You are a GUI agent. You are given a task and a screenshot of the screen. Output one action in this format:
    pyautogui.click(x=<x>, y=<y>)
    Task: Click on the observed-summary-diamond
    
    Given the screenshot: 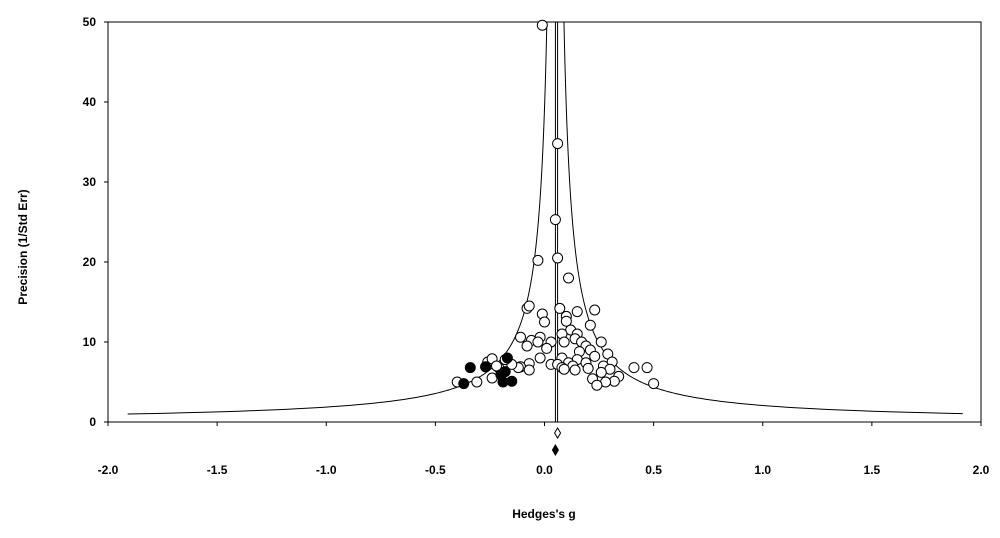 What is the action you would take?
    pyautogui.click(x=558, y=433)
    